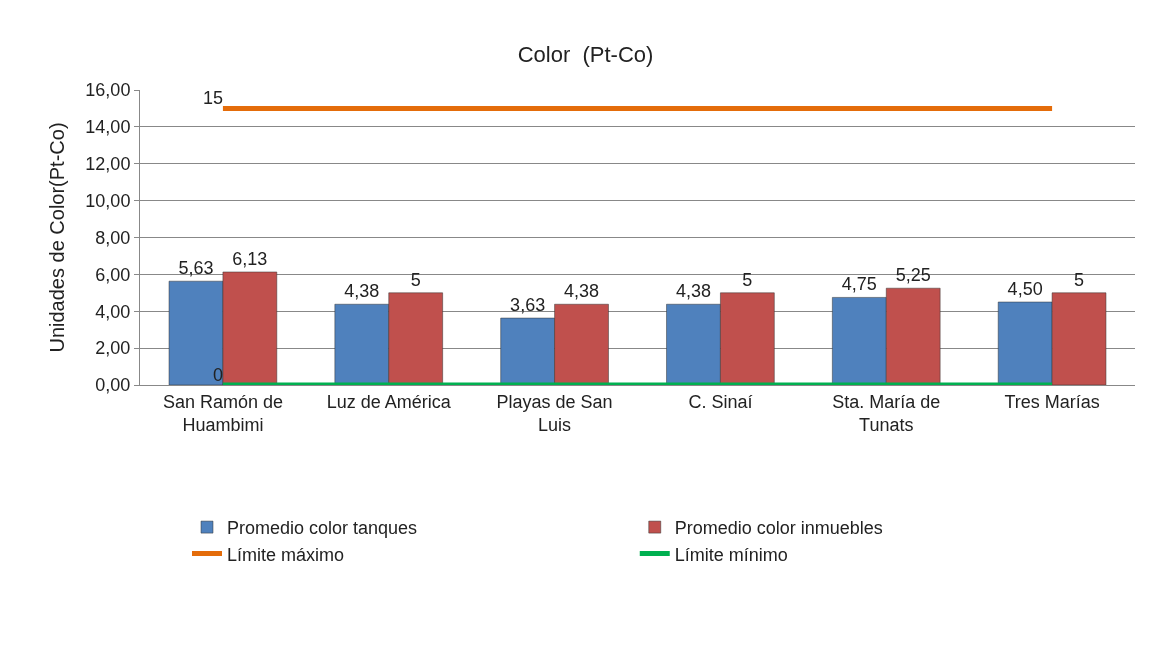 The height and width of the screenshot is (665, 1171). What do you see at coordinates (113, 274) in the screenshot?
I see `y-tick-label: 6,00` at bounding box center [113, 274].